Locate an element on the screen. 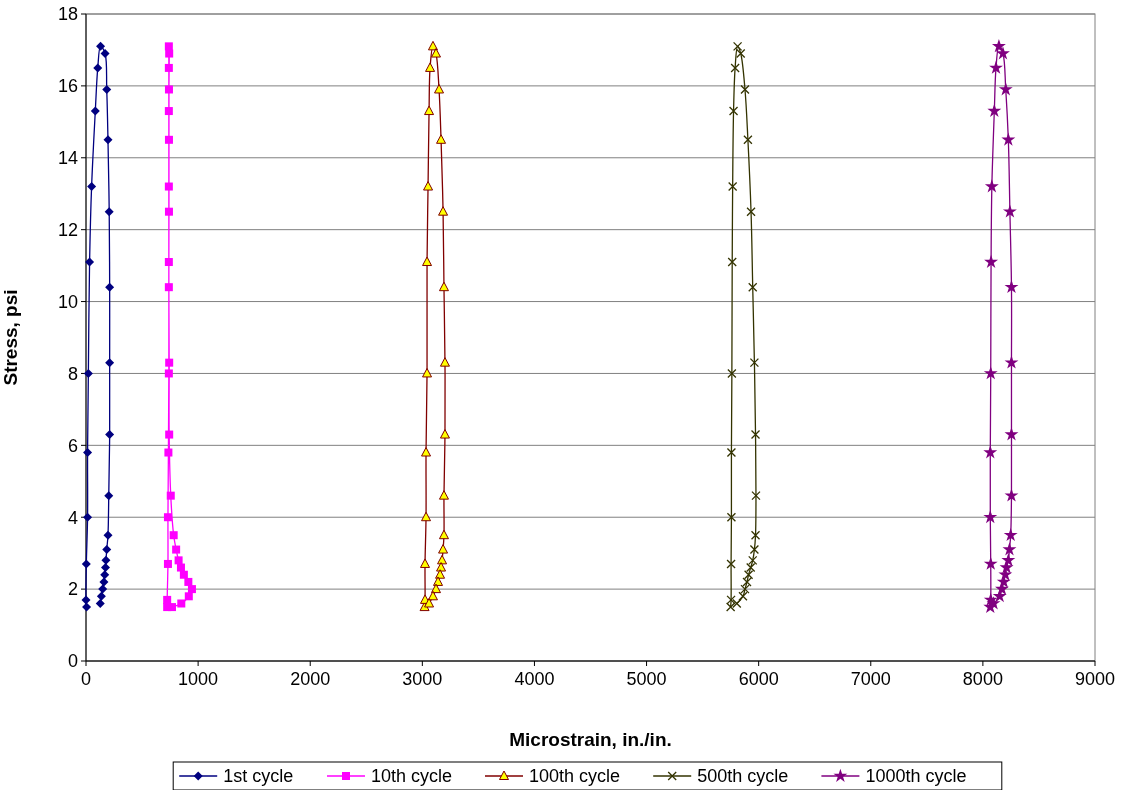 Image resolution: width=1123 pixels, height=790 pixels. x-tick-label: 0 is located at coordinates (86, 679).